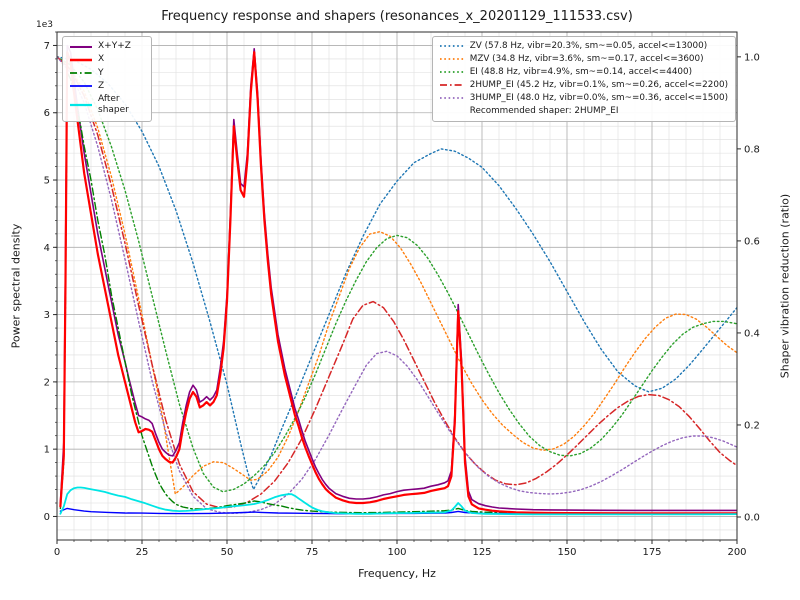 This screenshot has height=600, width=800. I want to click on y-axis-label-left: Power spectral density, so click(16, 286).